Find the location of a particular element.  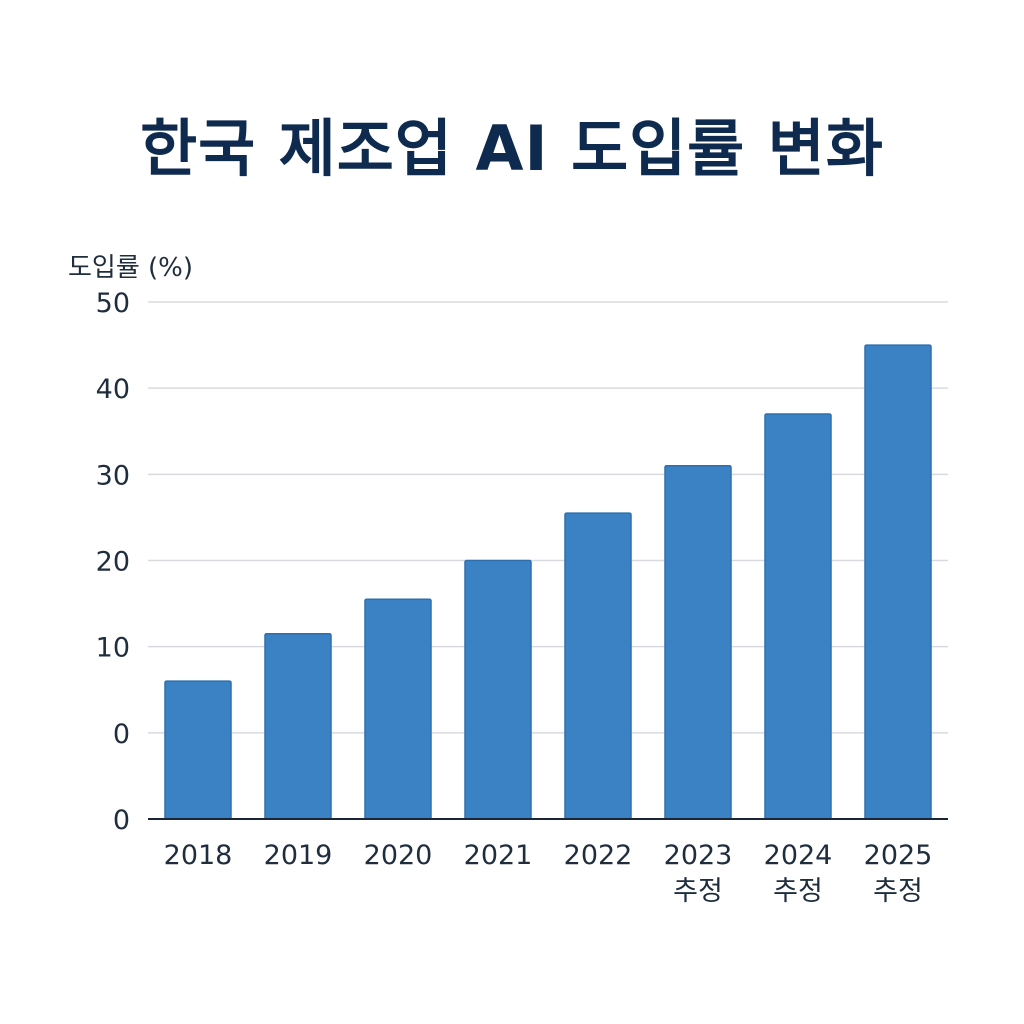

y-tick-label: 30 is located at coordinates (113, 475).